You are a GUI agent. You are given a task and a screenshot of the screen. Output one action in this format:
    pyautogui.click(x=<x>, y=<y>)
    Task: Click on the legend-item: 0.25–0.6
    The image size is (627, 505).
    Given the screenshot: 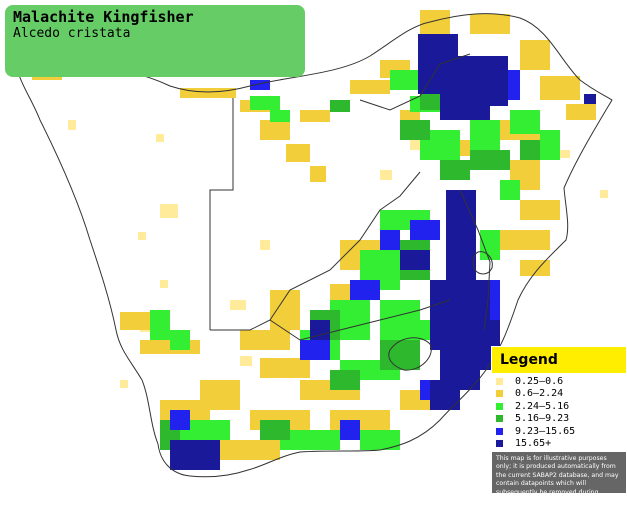 What is the action you would take?
    pyautogui.click(x=561, y=381)
    